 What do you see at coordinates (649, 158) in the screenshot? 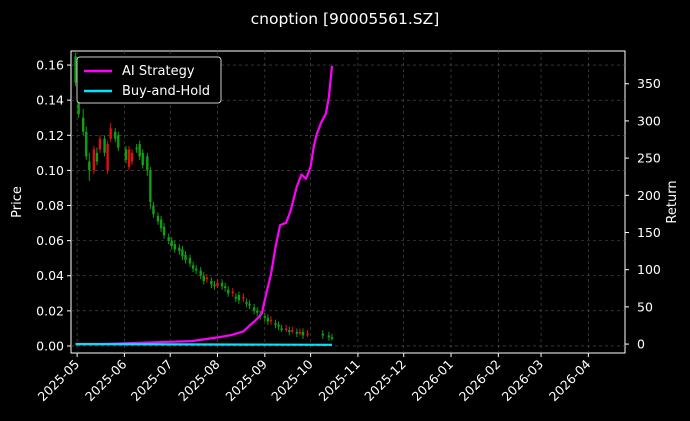
I see `y2-tick-label: 250` at bounding box center [649, 158].